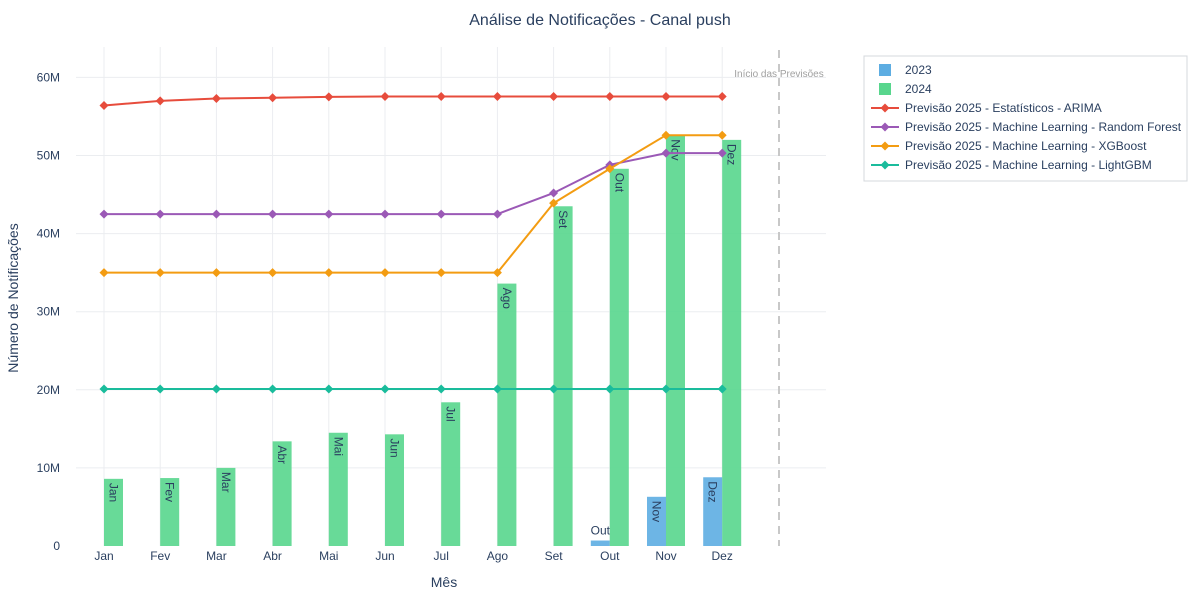 This screenshot has height=600, width=1200. I want to click on x-tick-label: Abr, so click(272, 556).